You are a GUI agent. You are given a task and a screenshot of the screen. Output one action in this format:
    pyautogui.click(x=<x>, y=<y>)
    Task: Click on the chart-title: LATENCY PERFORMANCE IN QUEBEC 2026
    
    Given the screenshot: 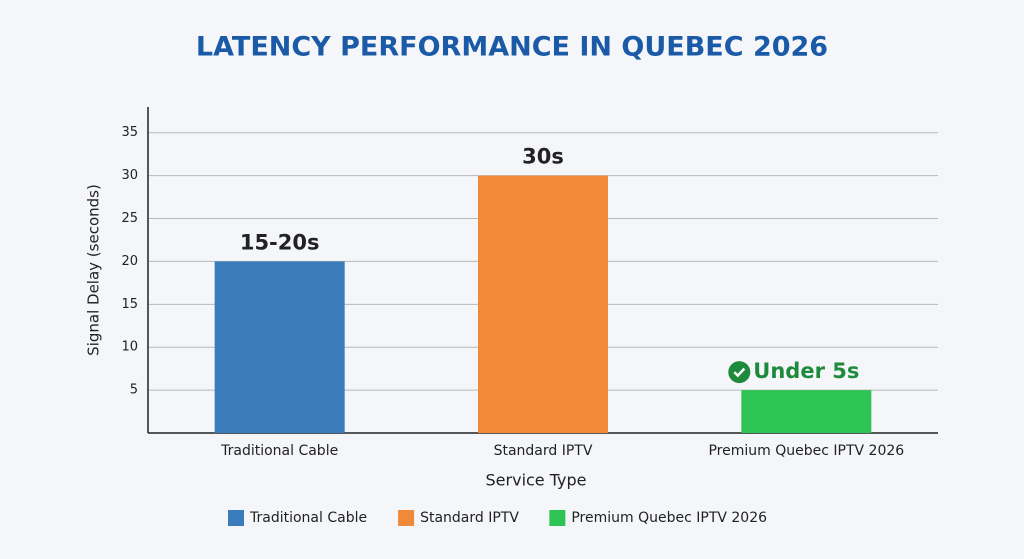 What is the action you would take?
    pyautogui.click(x=512, y=47)
    